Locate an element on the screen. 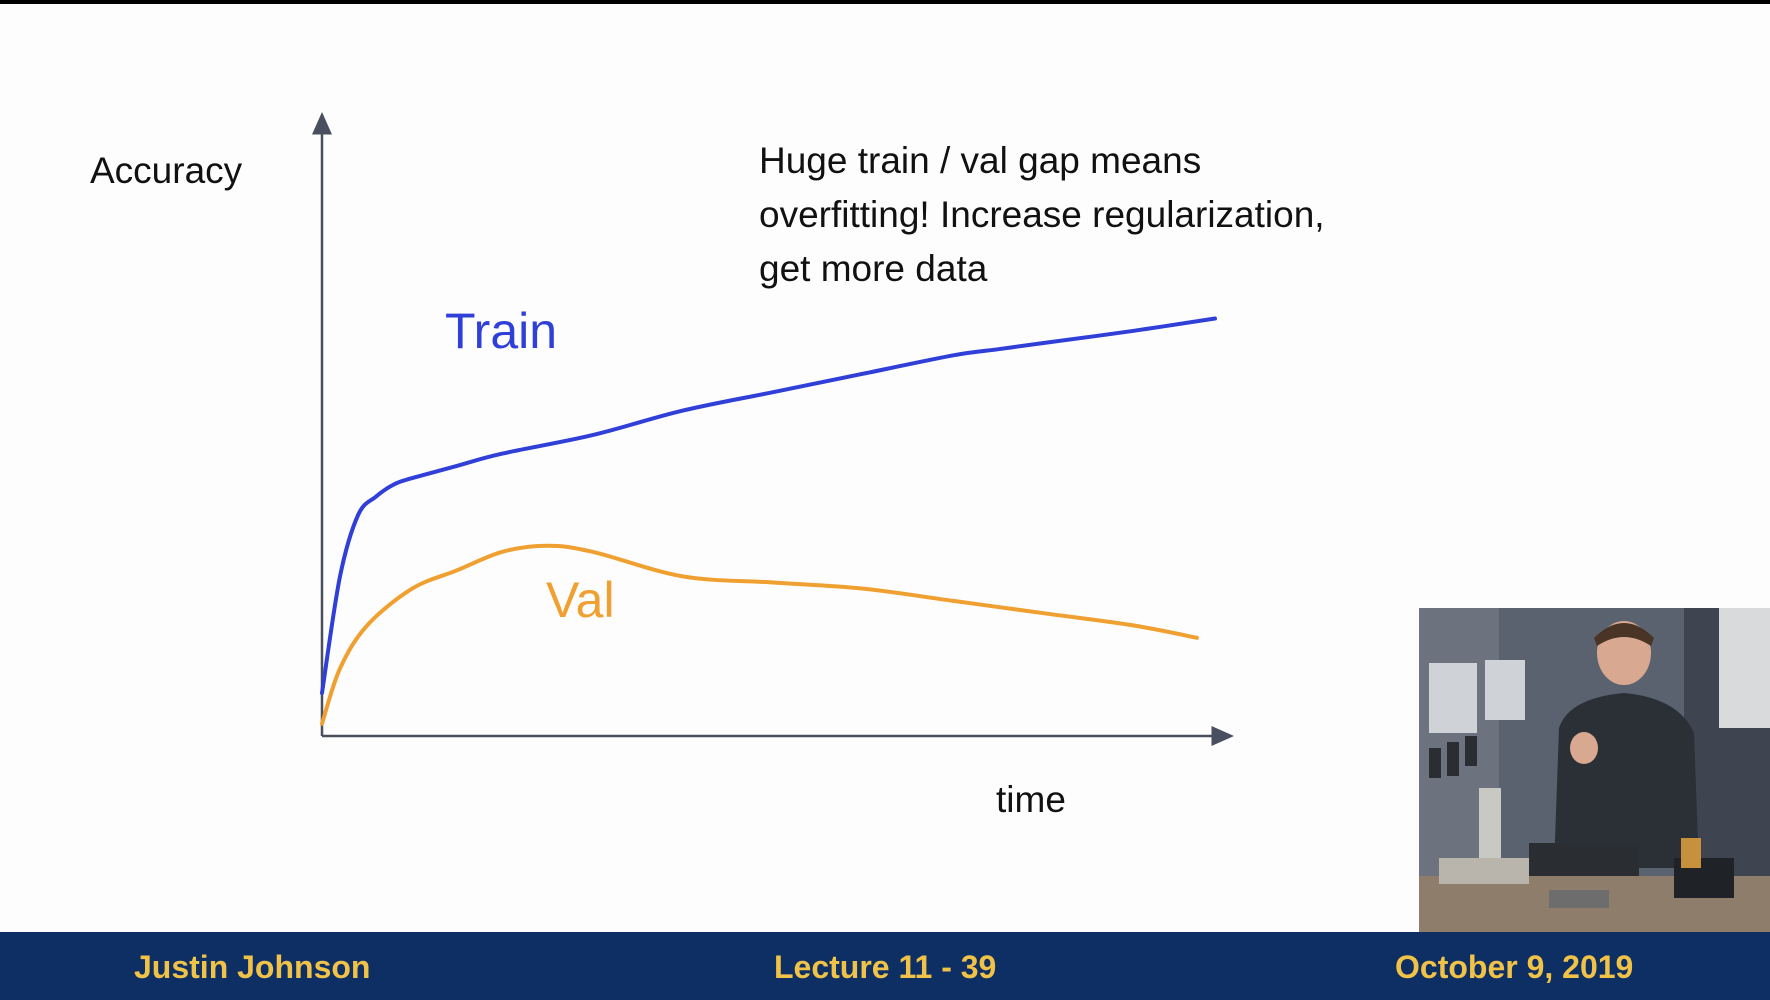 This screenshot has height=1000, width=1770. footer-lecture-number: Lecture 11 - 39 is located at coordinates (885, 967).